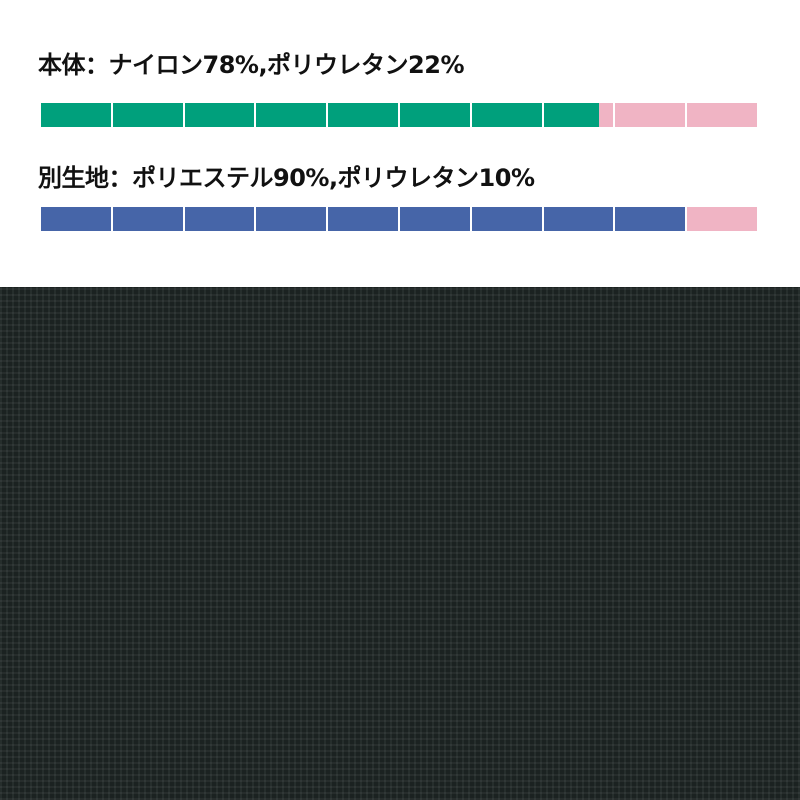 Image resolution: width=800 pixels, height=800 pixels. I want to click on main-fabric-label: 本体：ナイロン78%,ポリウレタン22%, so click(251, 65).